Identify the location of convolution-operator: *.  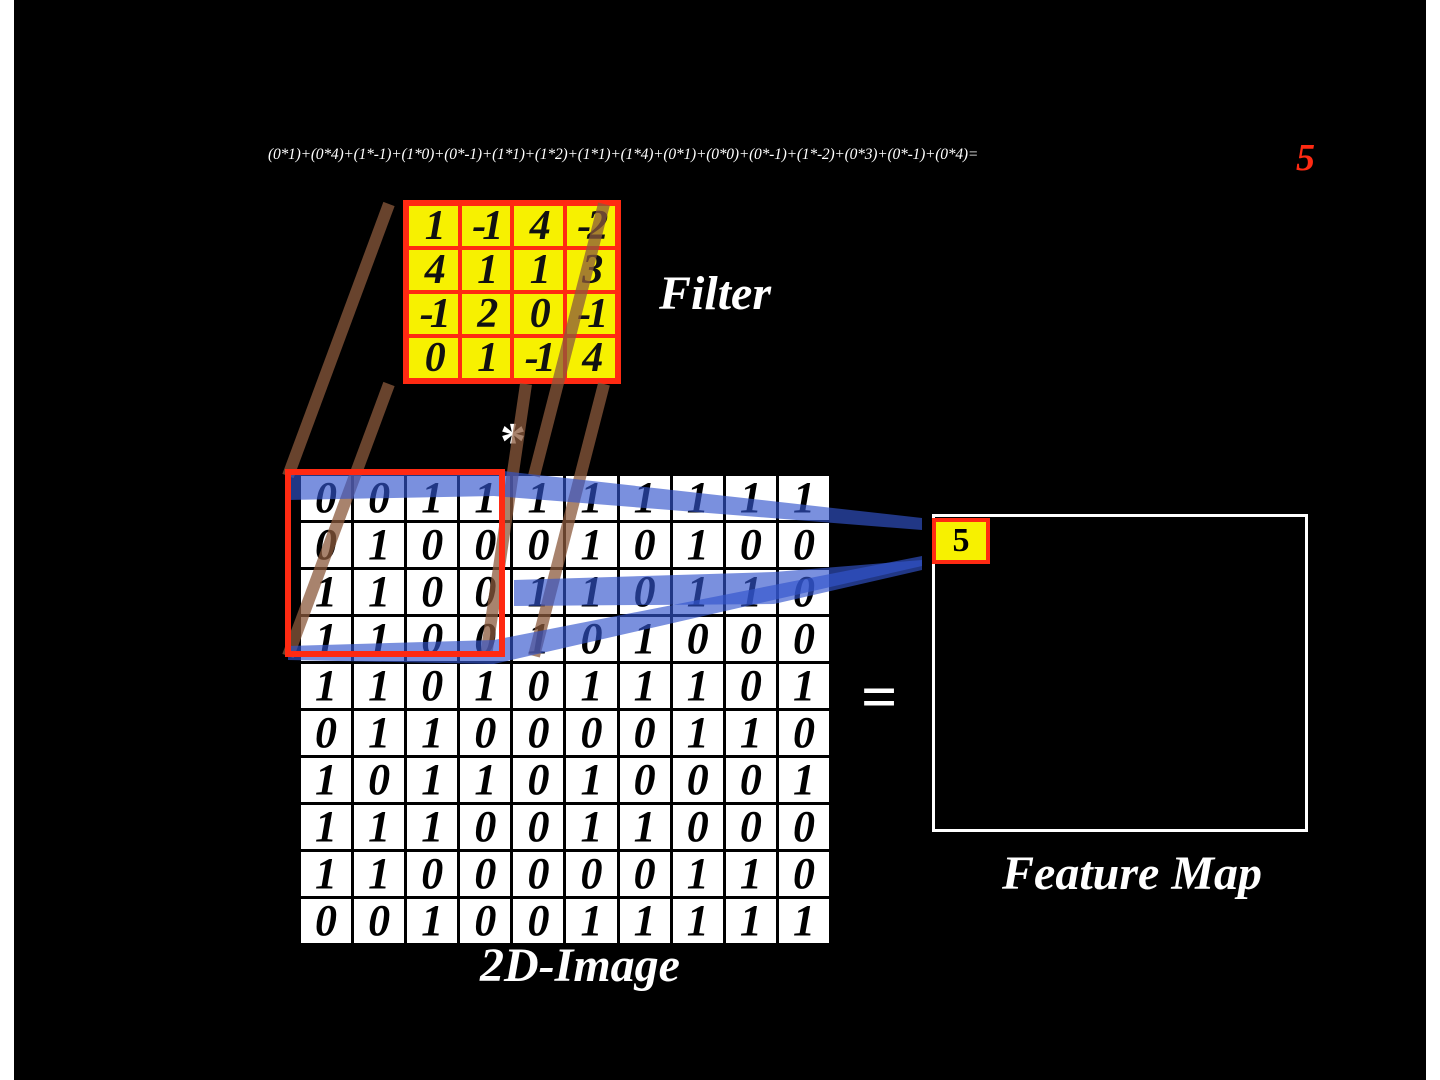
(513, 441).